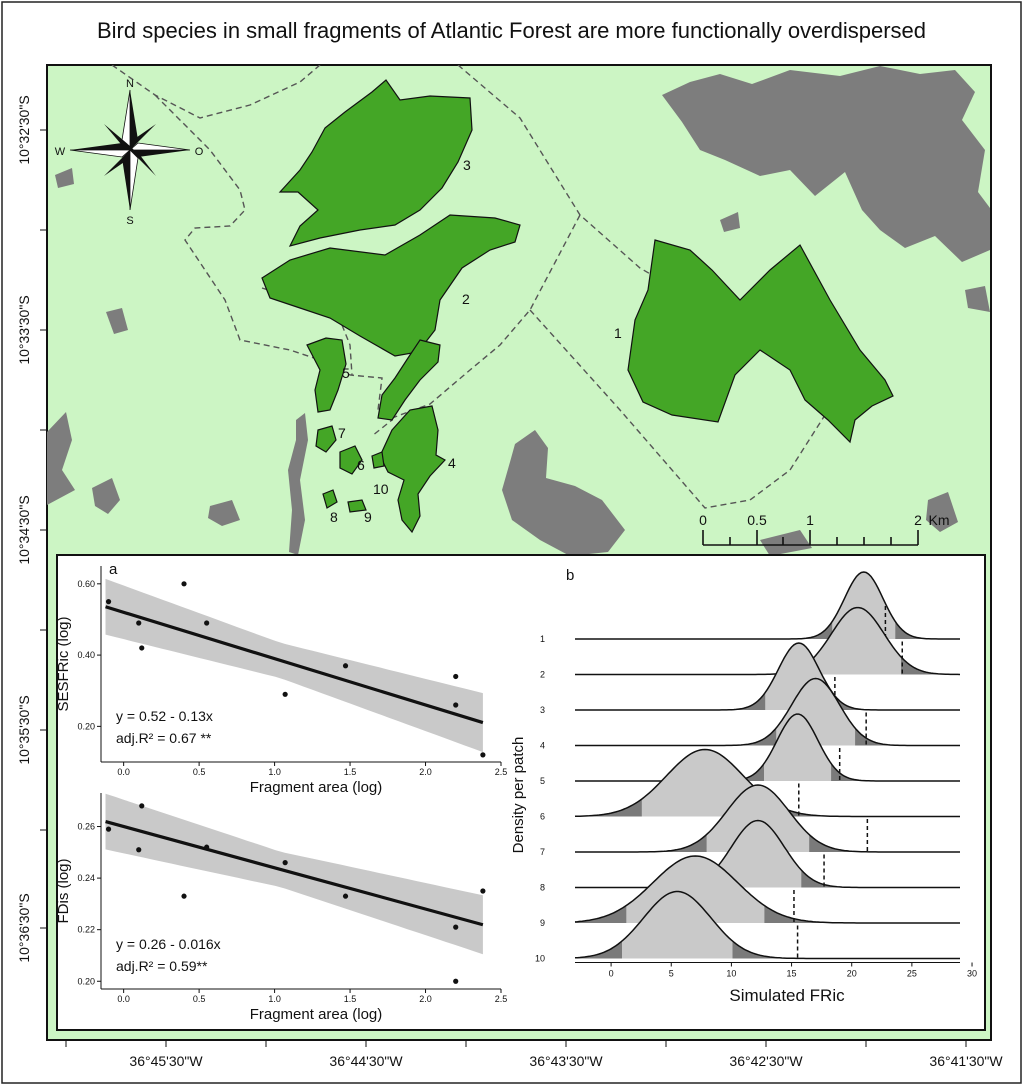 The image size is (1023, 1085). What do you see at coordinates (294, 665) in the screenshot?
I see `regression-line` at bounding box center [294, 665].